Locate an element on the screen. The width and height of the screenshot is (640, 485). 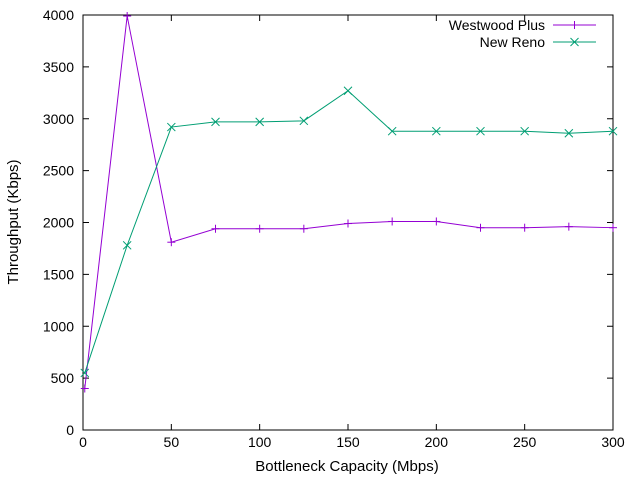
x-axis-title: Bottleneck Capacity (Mbps) is located at coordinates (346, 466).